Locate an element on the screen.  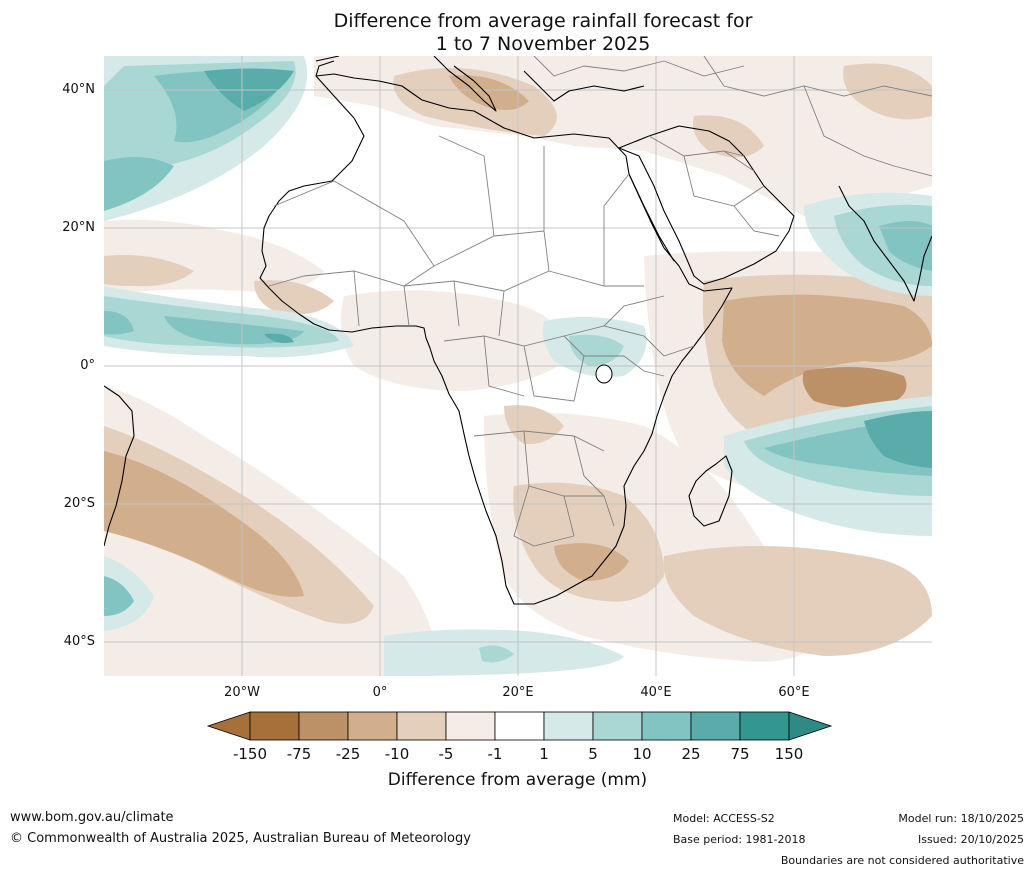
coastline-arabia is located at coordinates (706, 205).